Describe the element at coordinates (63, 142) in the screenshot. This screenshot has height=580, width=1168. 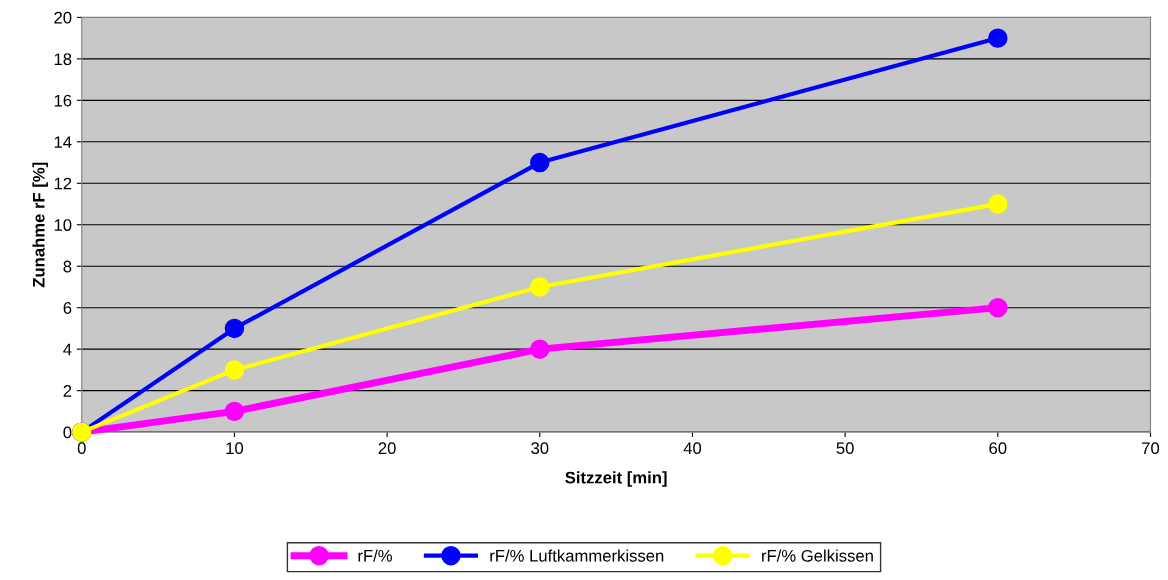
I see `y-tick-label: 14` at that location.